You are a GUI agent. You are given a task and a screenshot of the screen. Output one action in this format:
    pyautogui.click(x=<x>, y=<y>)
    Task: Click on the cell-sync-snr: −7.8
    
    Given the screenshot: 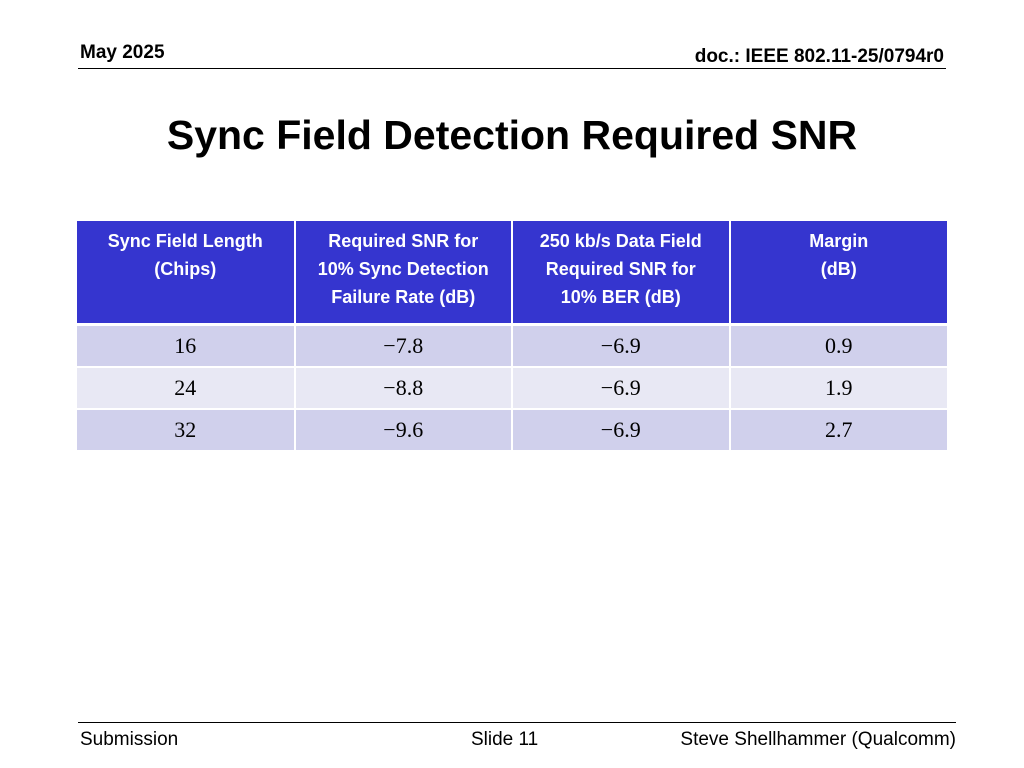 What is the action you would take?
    pyautogui.click(x=403, y=346)
    